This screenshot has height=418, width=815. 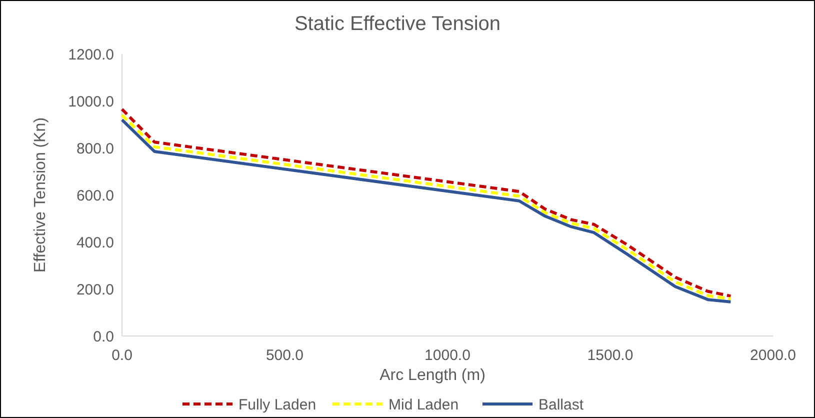 What do you see at coordinates (447, 355) in the screenshot?
I see `x-tick-label: 1000.0` at bounding box center [447, 355].